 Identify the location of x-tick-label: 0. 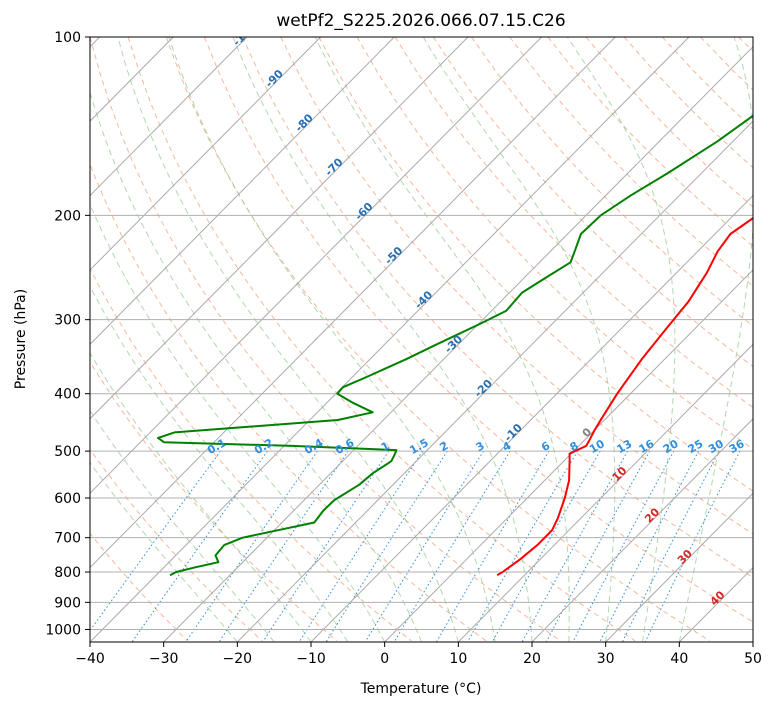
(384, 659).